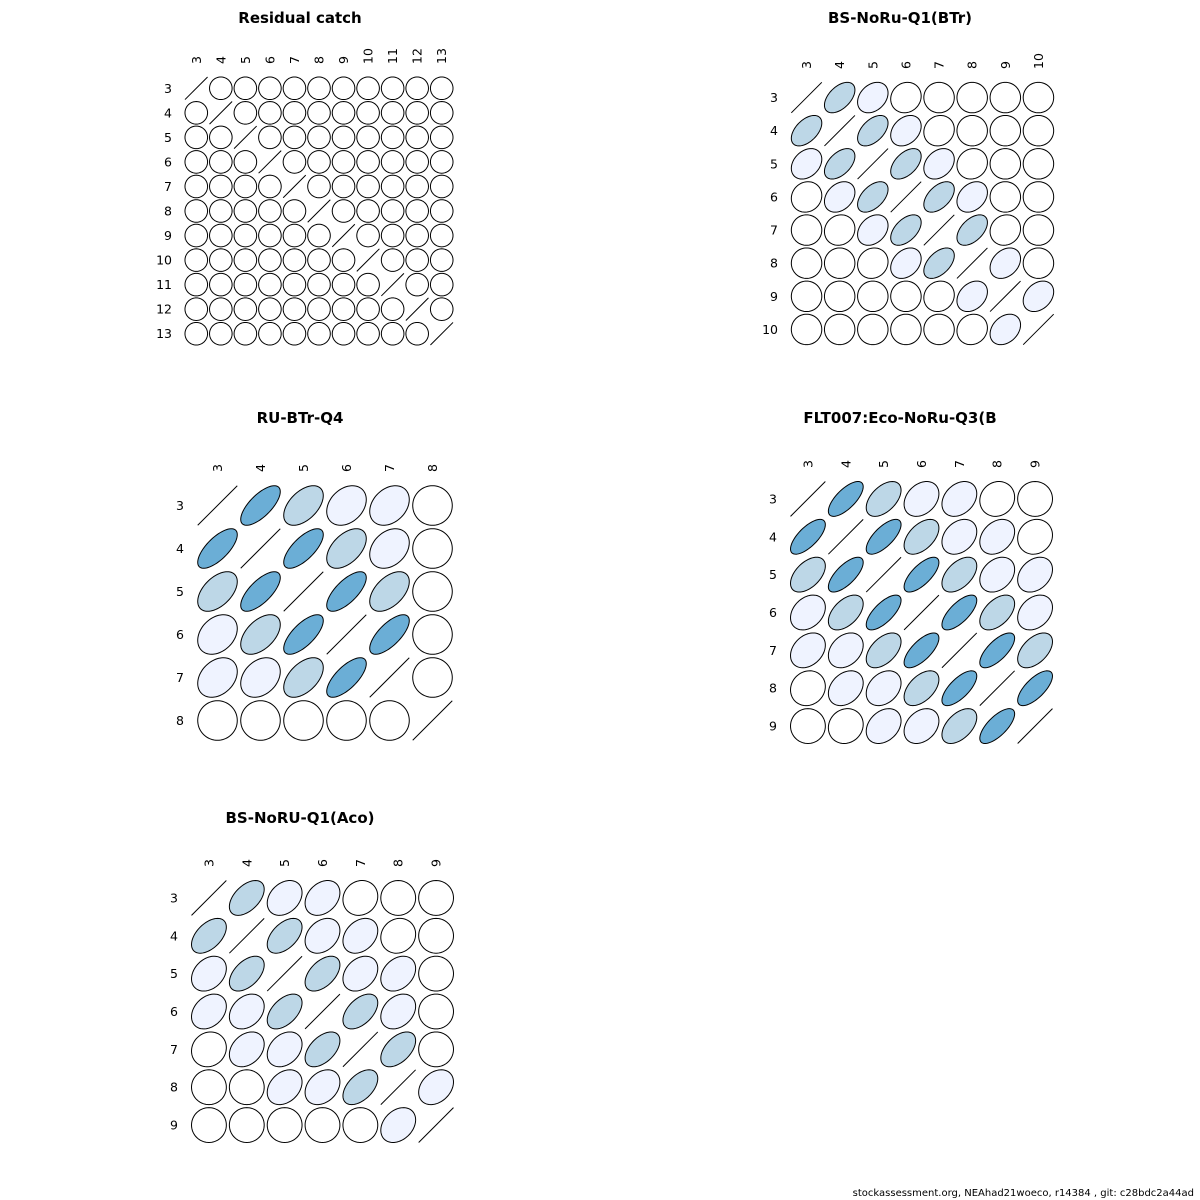  Describe the element at coordinates (164, 260) in the screenshot. I see `row-label: 10` at that location.